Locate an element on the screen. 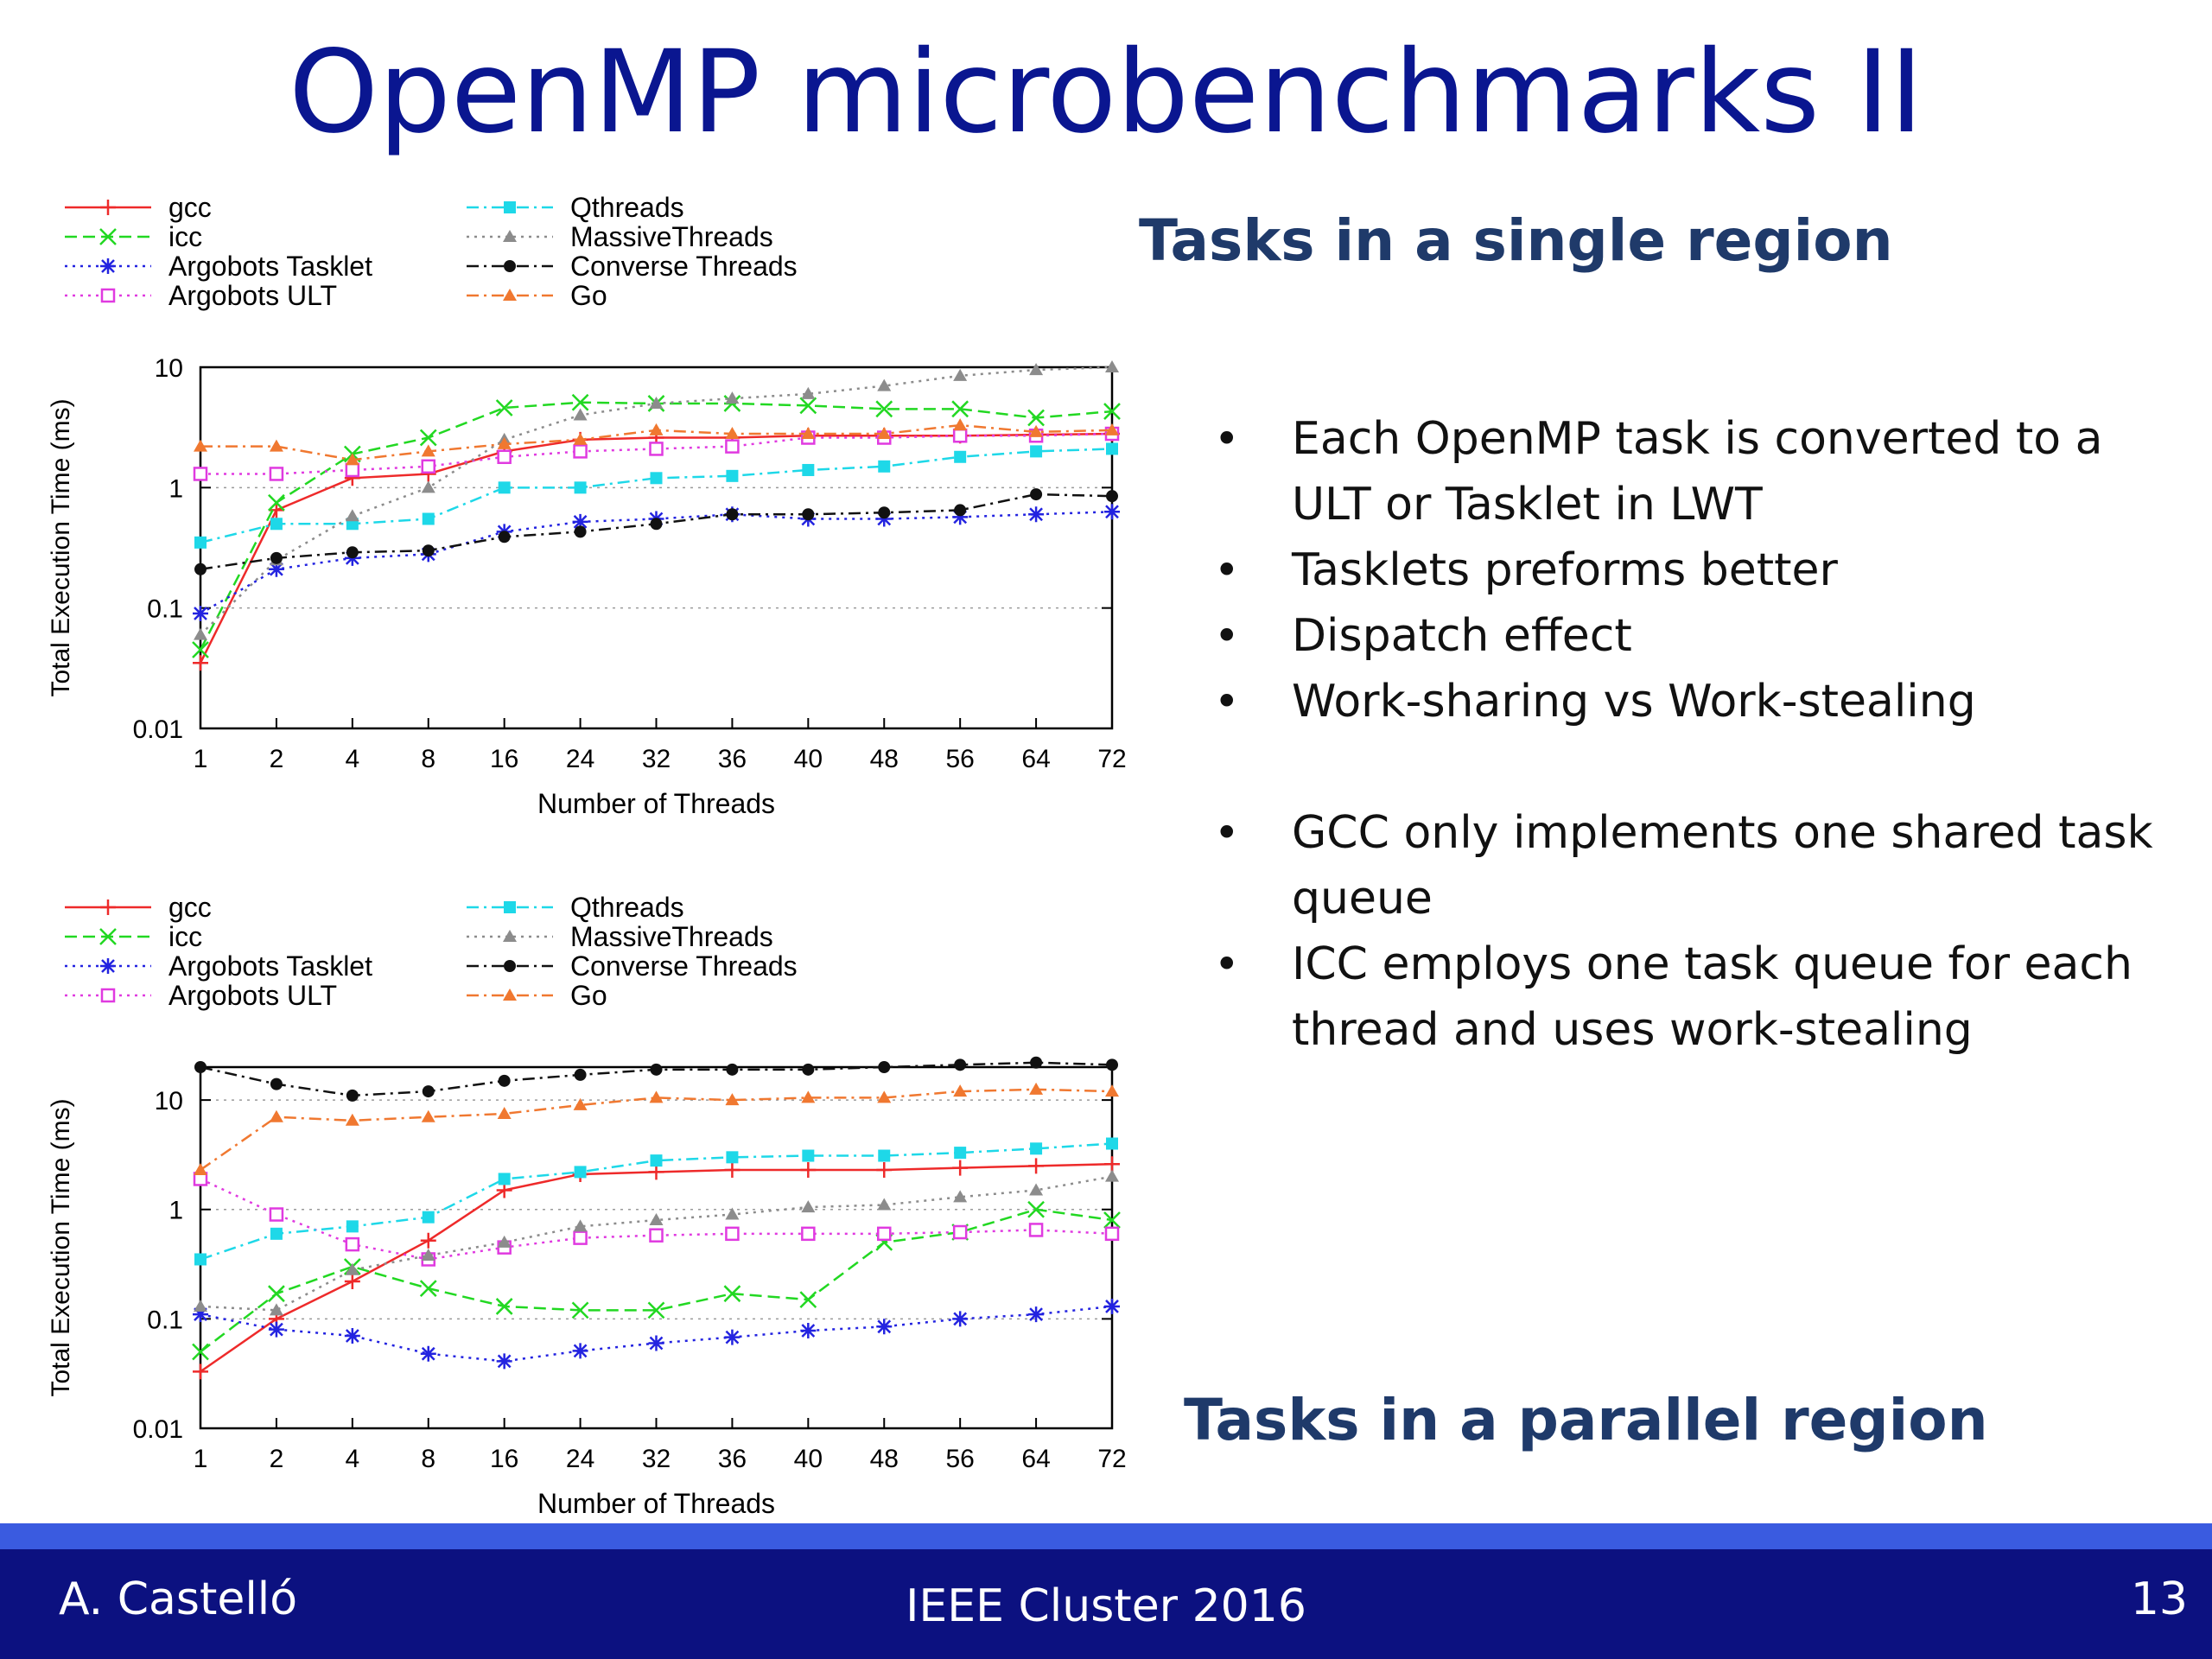 The height and width of the screenshot is (1659, 2212). x-tick-label: 72 is located at coordinates (1111, 759).